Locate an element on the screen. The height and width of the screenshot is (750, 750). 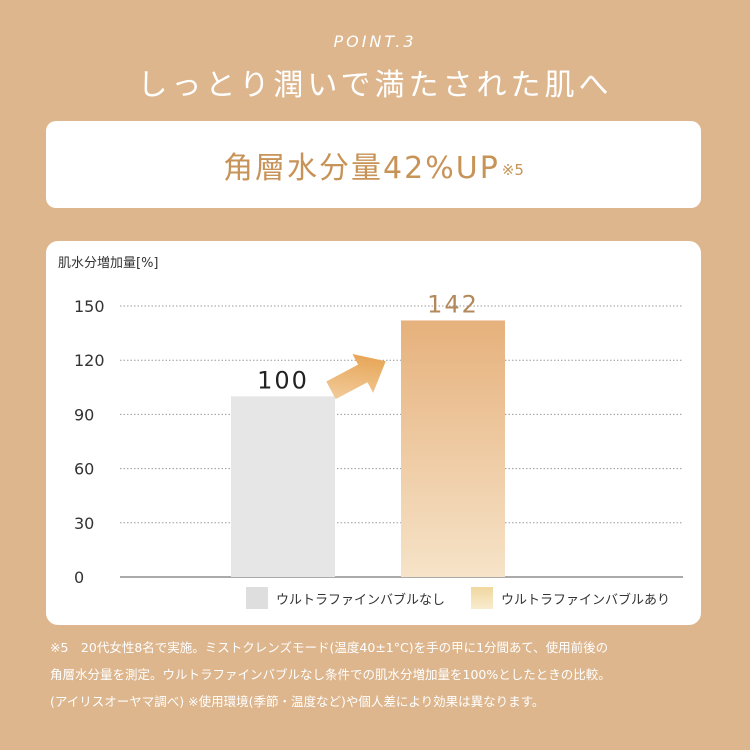
bar-value-label: 100 is located at coordinates (283, 380).